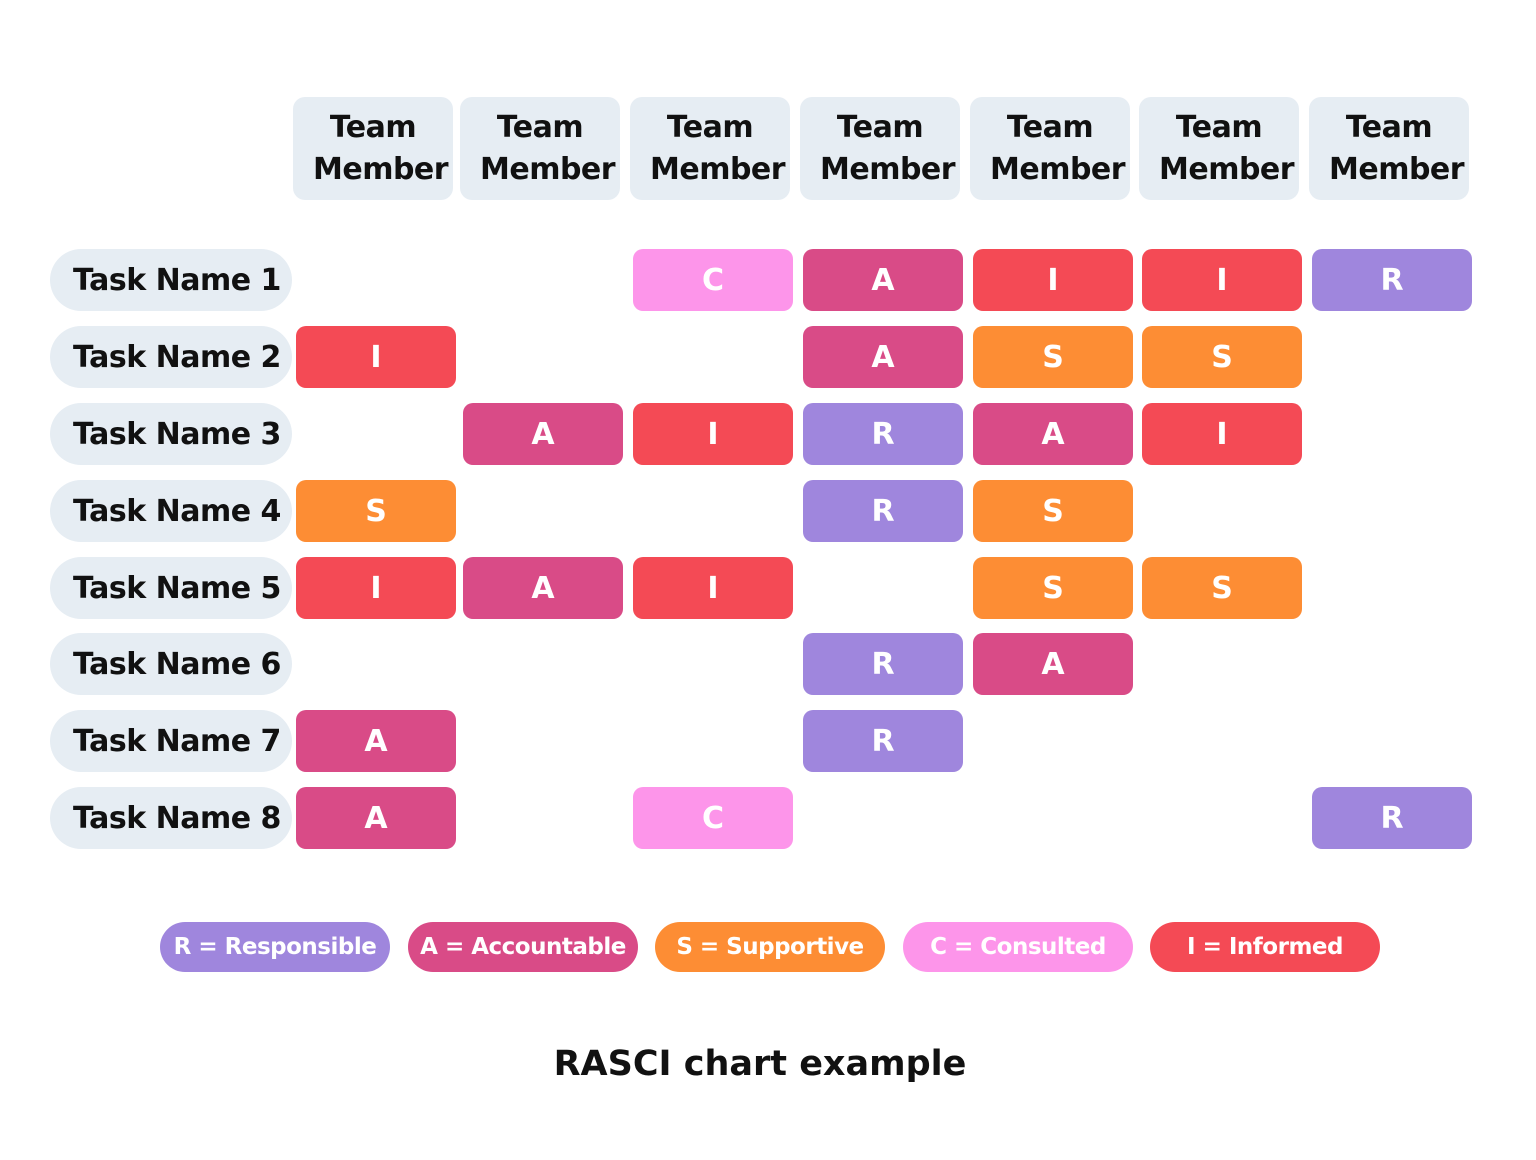 This screenshot has height=1160, width=1536. I want to click on legend-item-C: C = Consulted, so click(1018, 947).